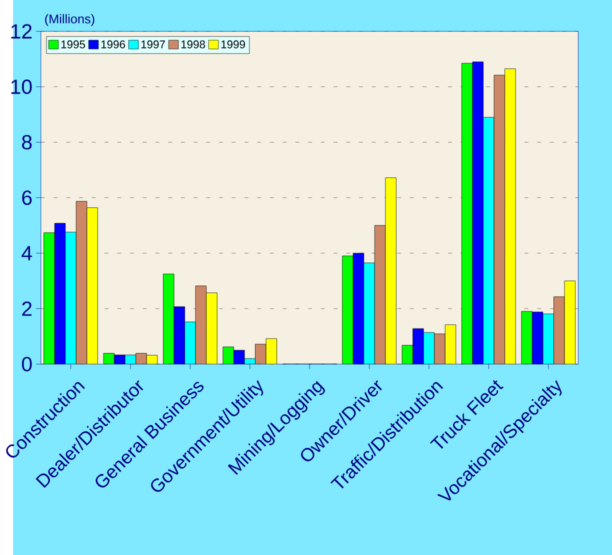  What do you see at coordinates (153, 44) in the screenshot?
I see `legend-label: 1997` at bounding box center [153, 44].